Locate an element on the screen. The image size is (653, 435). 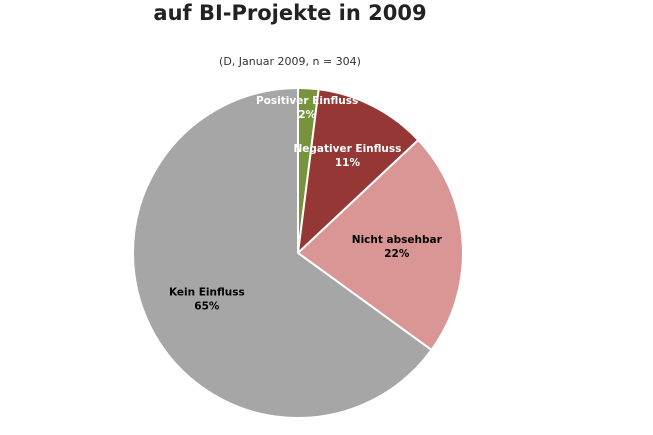
slice-value-label: 65% is located at coordinates (207, 306).